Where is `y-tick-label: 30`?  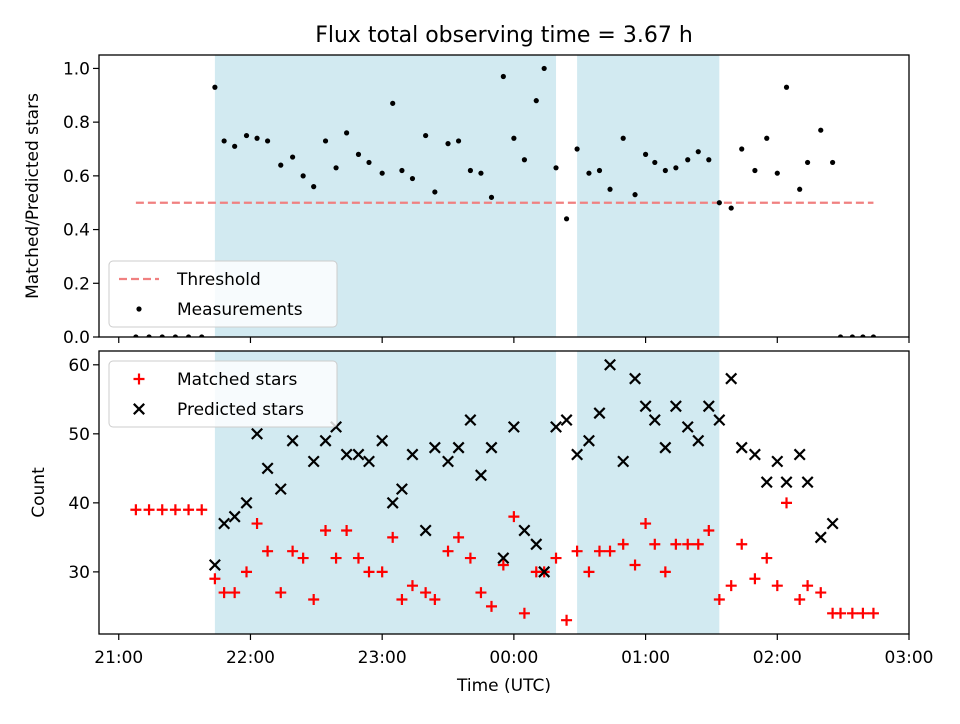 y-tick-label: 30 is located at coordinates (79, 573).